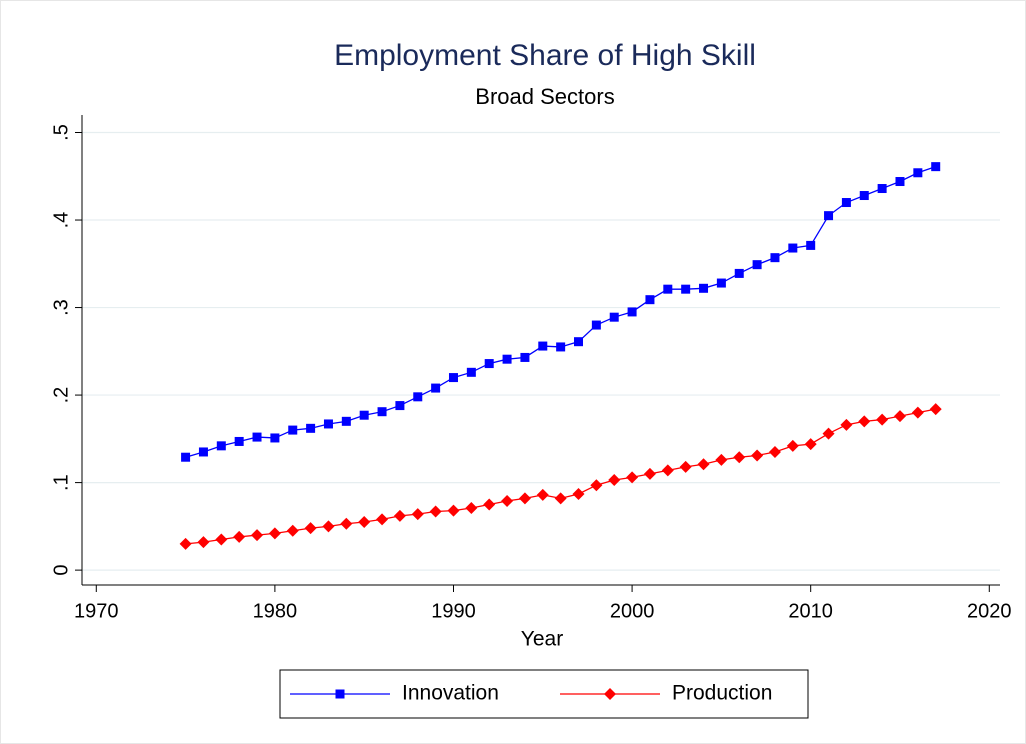 Image resolution: width=1026 pixels, height=744 pixels. Describe the element at coordinates (810, 611) in the screenshot. I see `x-tick-label: 2010` at that location.